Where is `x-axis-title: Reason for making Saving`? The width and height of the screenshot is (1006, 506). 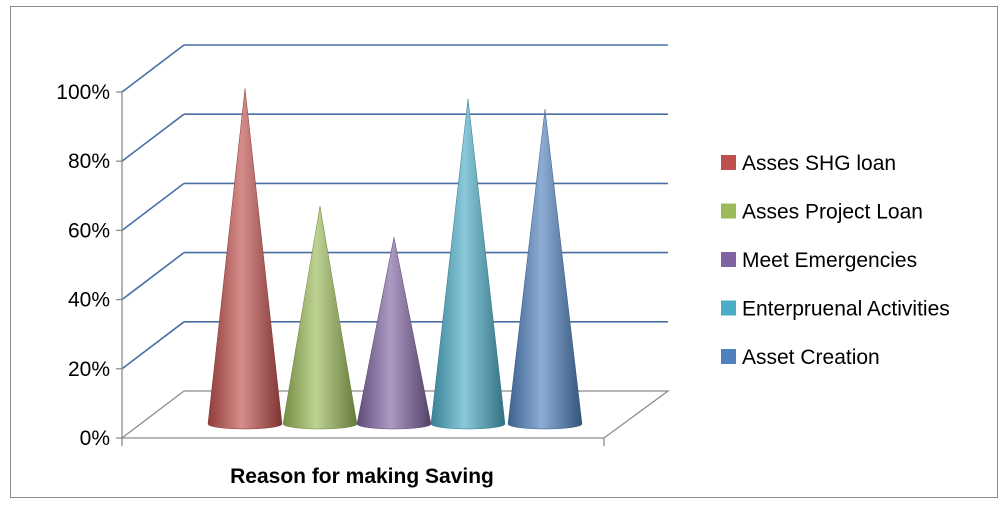 x-axis-title: Reason for making Saving is located at coordinates (362, 476).